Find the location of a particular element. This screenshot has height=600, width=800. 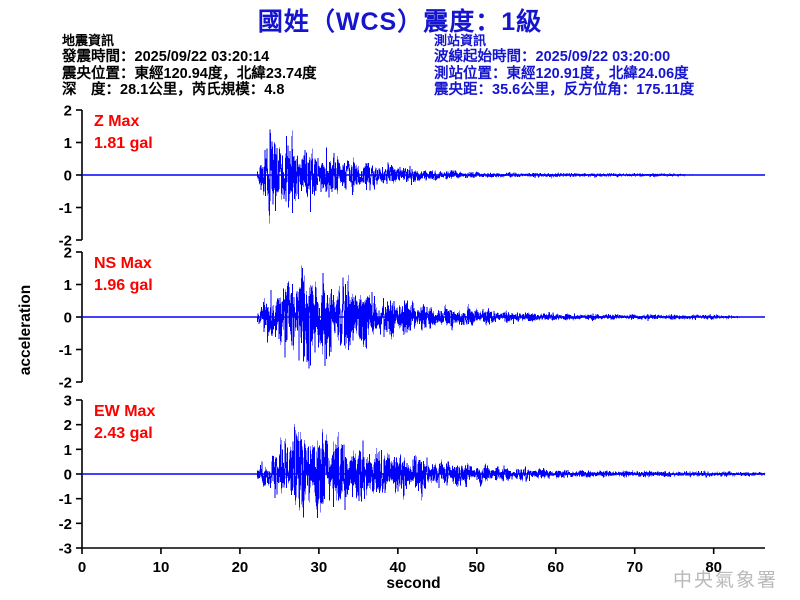

max-value-ns: 1.96 gal is located at coordinates (123, 285).